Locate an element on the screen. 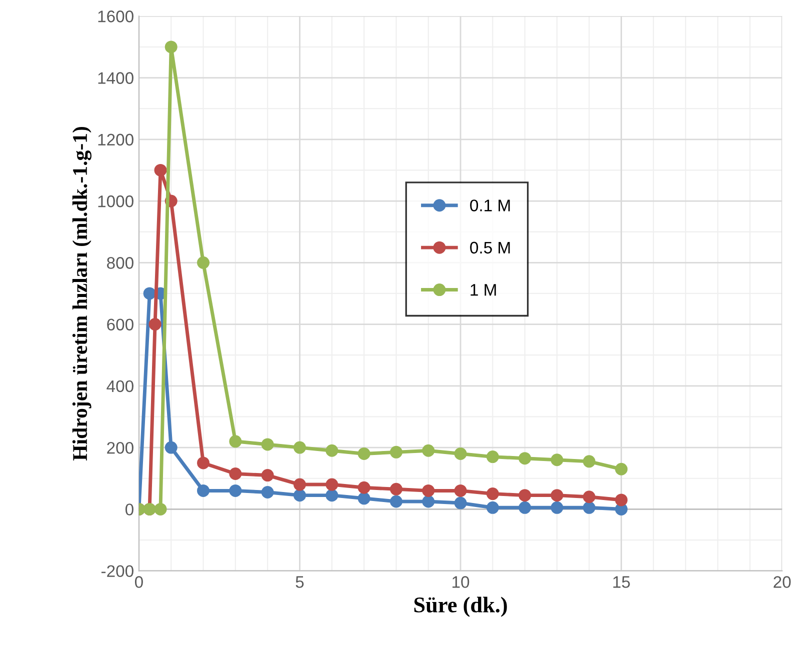 Image resolution: width=794 pixels, height=645 pixels. y-tick-label: 1400 is located at coordinates (116, 78).